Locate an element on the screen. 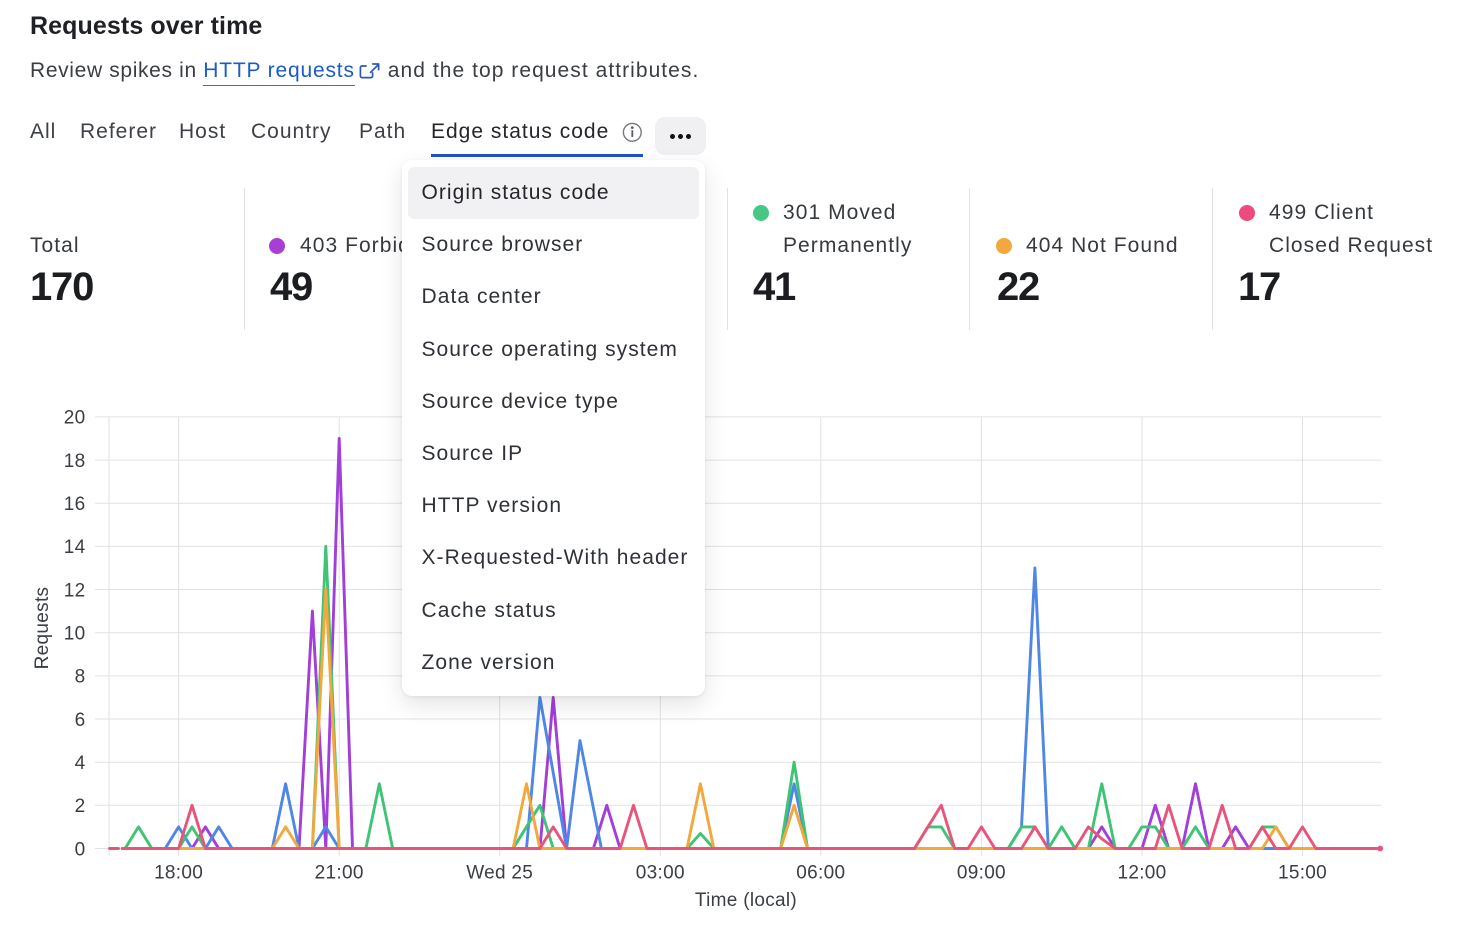  svg-text: 21:00 is located at coordinates (339, 873).